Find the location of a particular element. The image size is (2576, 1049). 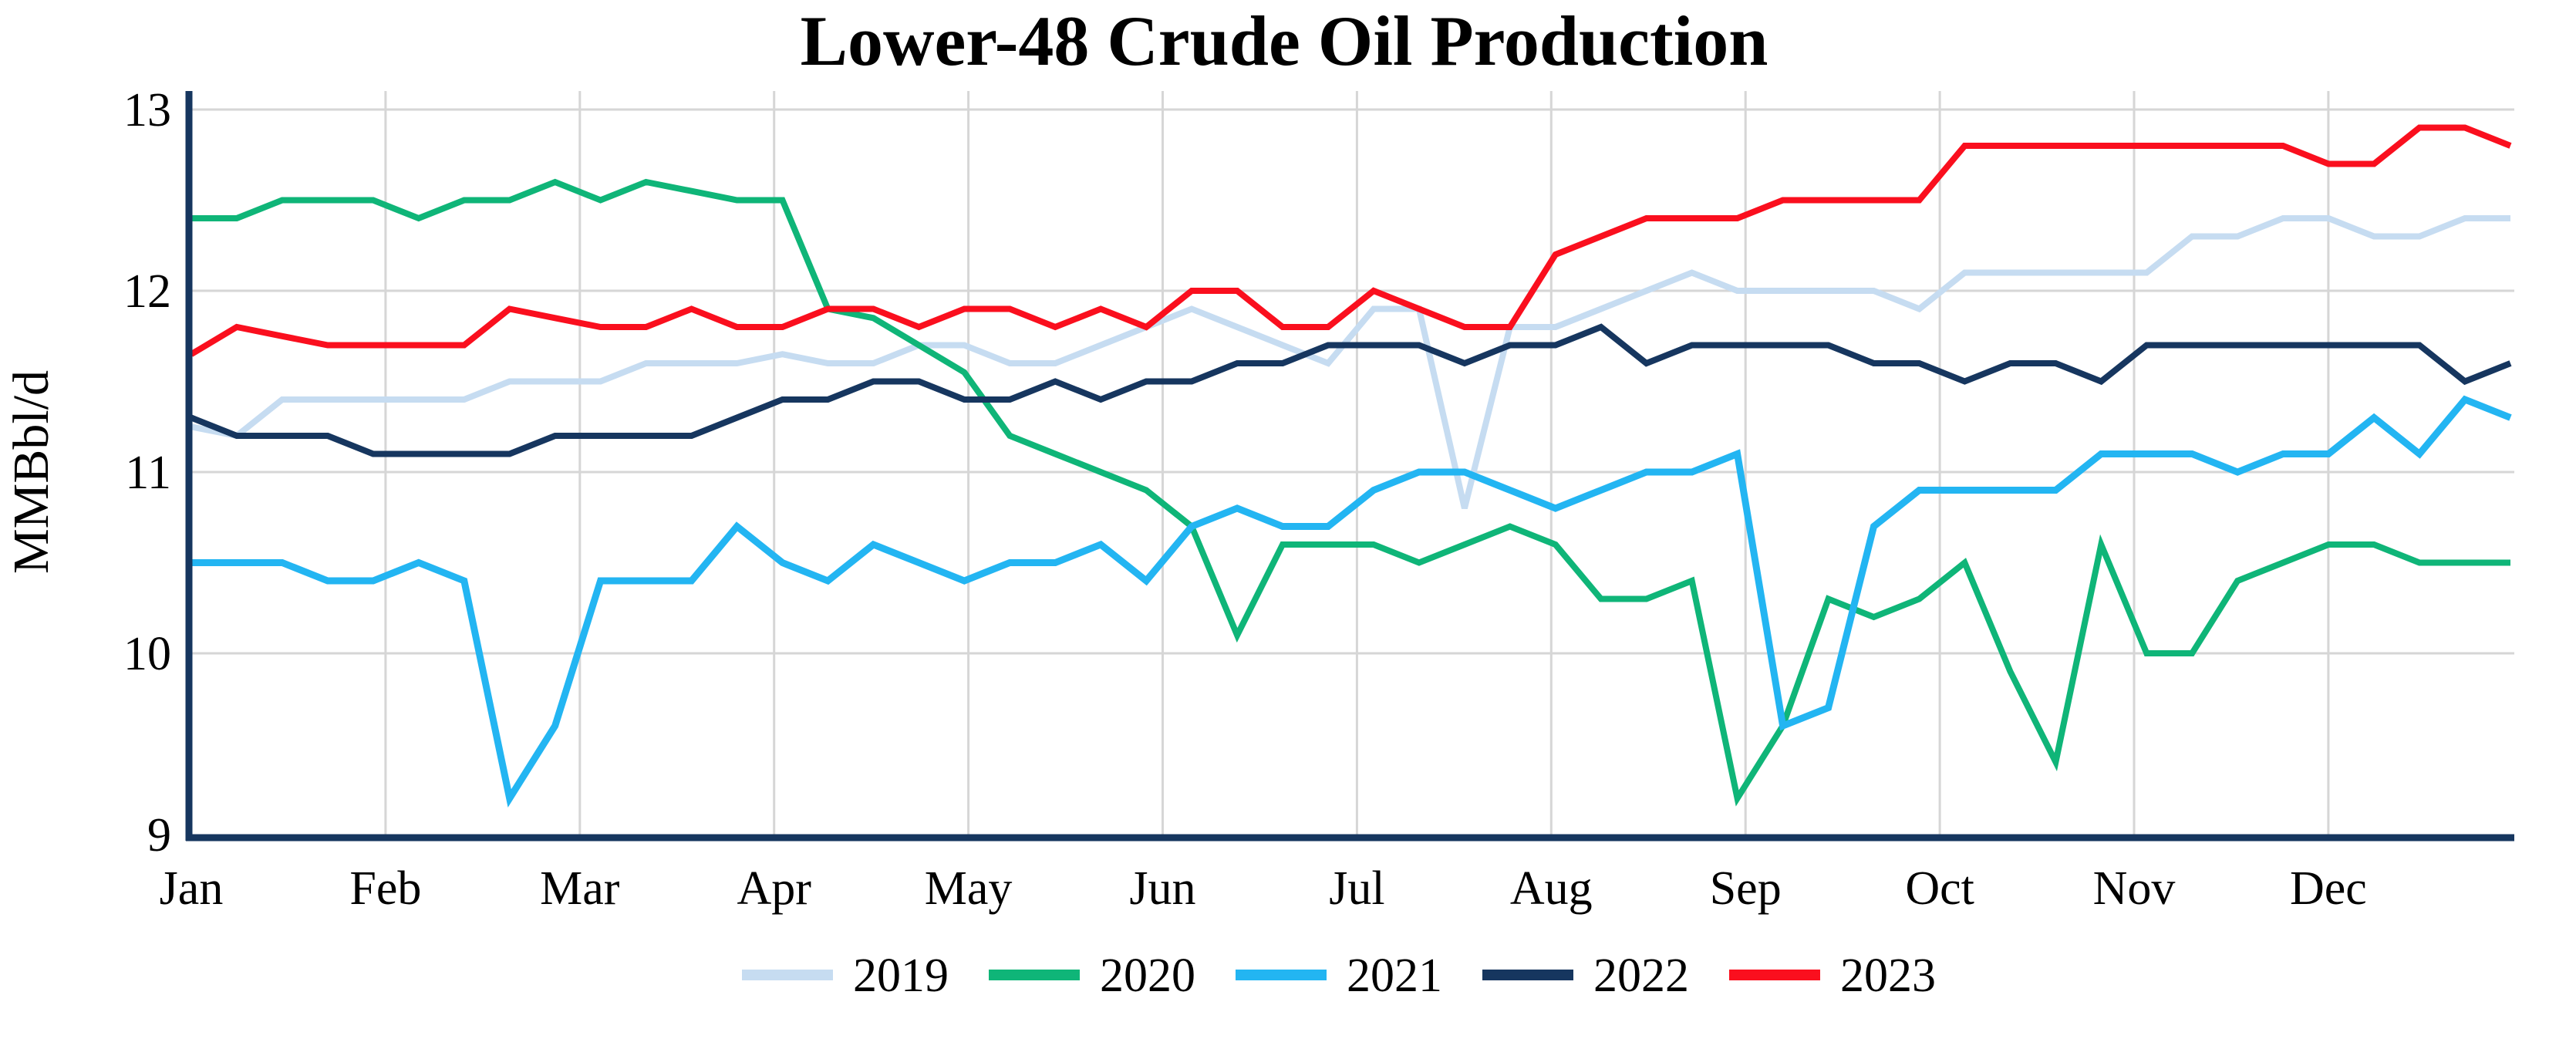

x-tick-label-Nov: Nov is located at coordinates (2134, 889).